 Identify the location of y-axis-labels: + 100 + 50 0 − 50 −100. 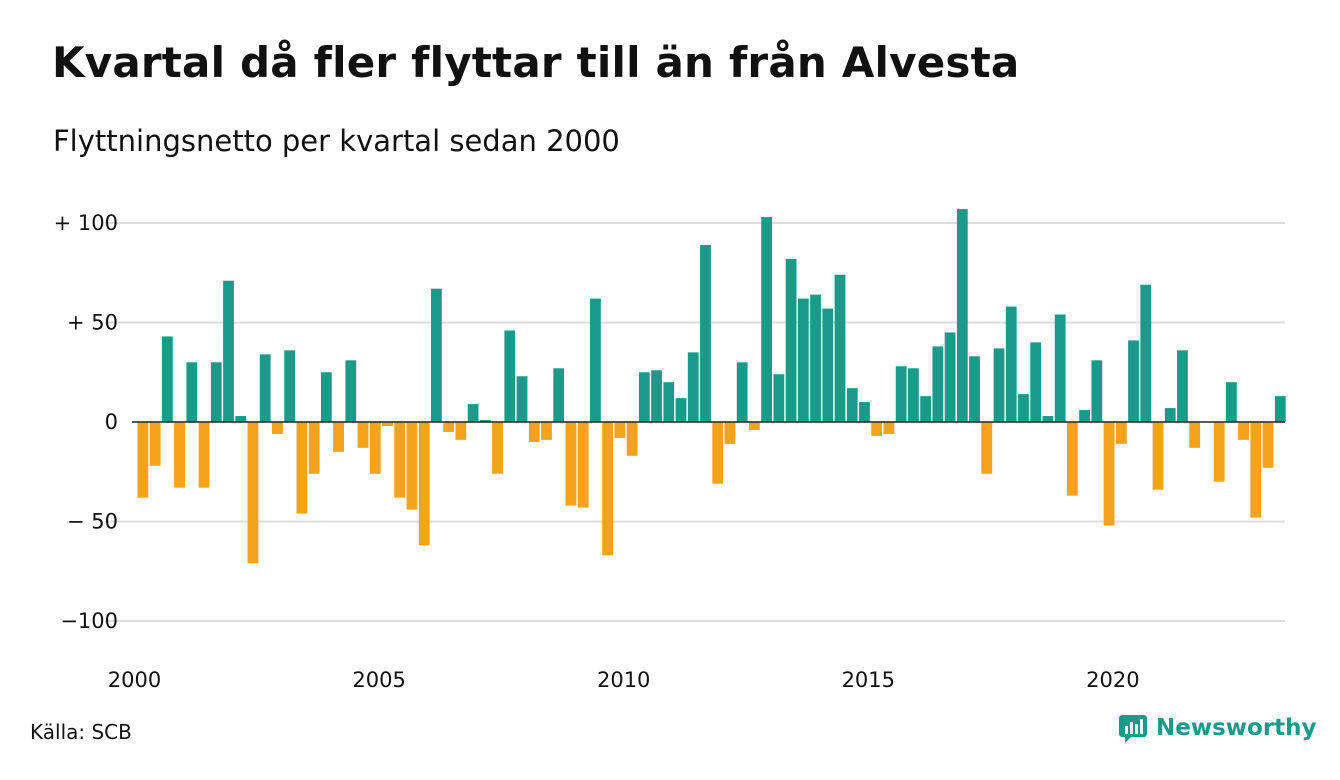
(86, 422).